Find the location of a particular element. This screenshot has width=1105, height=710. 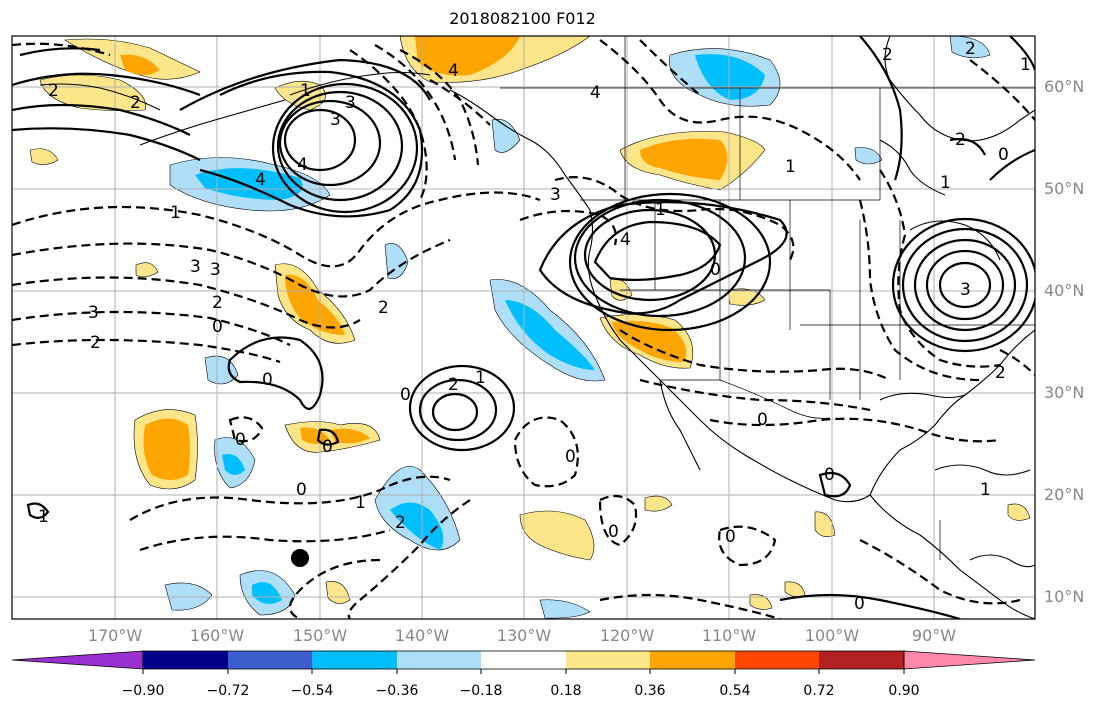

lat-label: 40°N is located at coordinates (1064, 290).